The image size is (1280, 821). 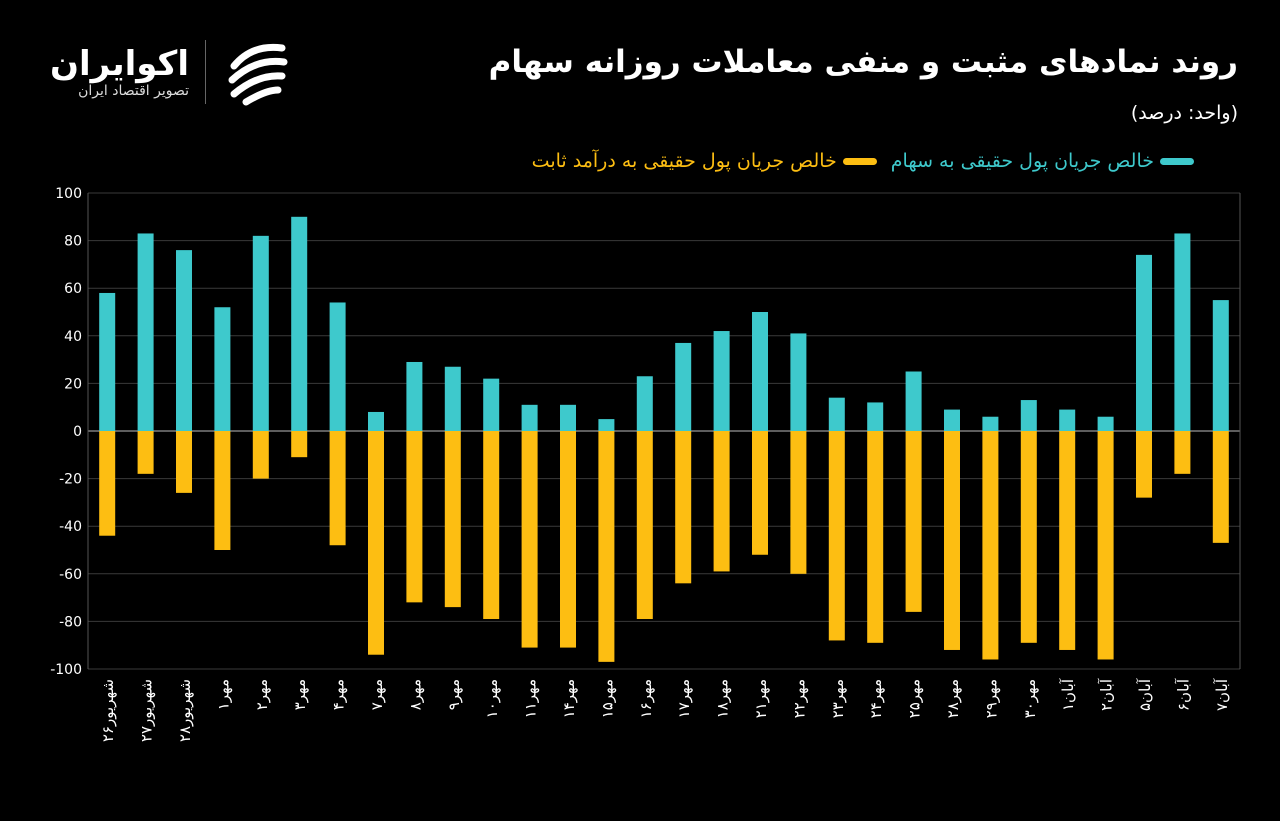 I want to click on logo: اکوایران تصویر اقتصاد ایران, so click(x=172, y=72).